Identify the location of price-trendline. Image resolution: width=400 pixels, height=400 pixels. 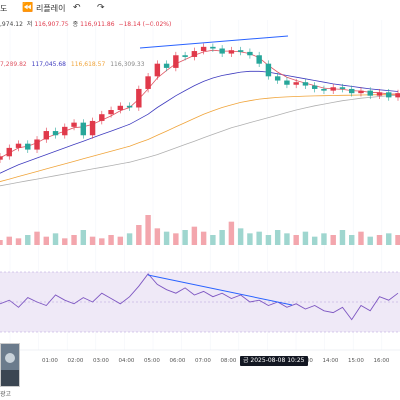
(214, 42).